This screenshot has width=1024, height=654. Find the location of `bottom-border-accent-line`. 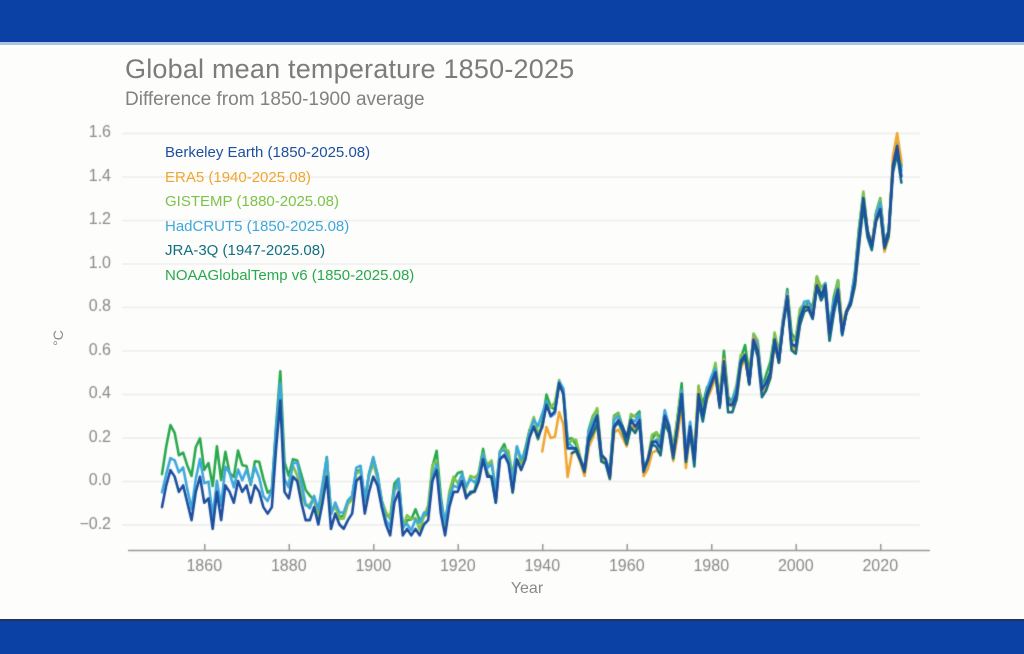

bottom-border-accent-line is located at coordinates (512, 620).